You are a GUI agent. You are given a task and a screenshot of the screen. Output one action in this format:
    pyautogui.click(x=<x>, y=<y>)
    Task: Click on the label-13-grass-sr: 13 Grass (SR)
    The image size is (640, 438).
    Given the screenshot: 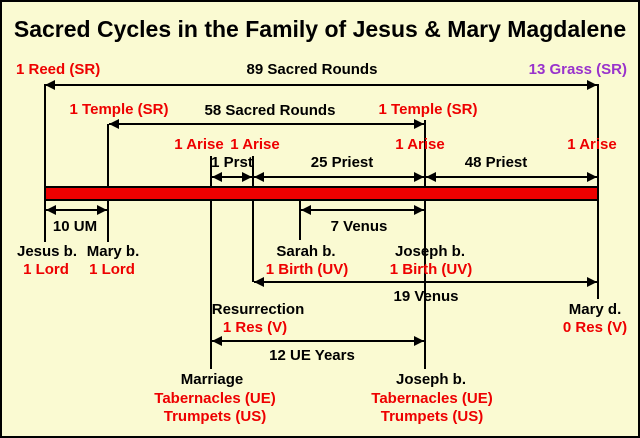 What is the action you would take?
    pyautogui.click(x=577, y=69)
    